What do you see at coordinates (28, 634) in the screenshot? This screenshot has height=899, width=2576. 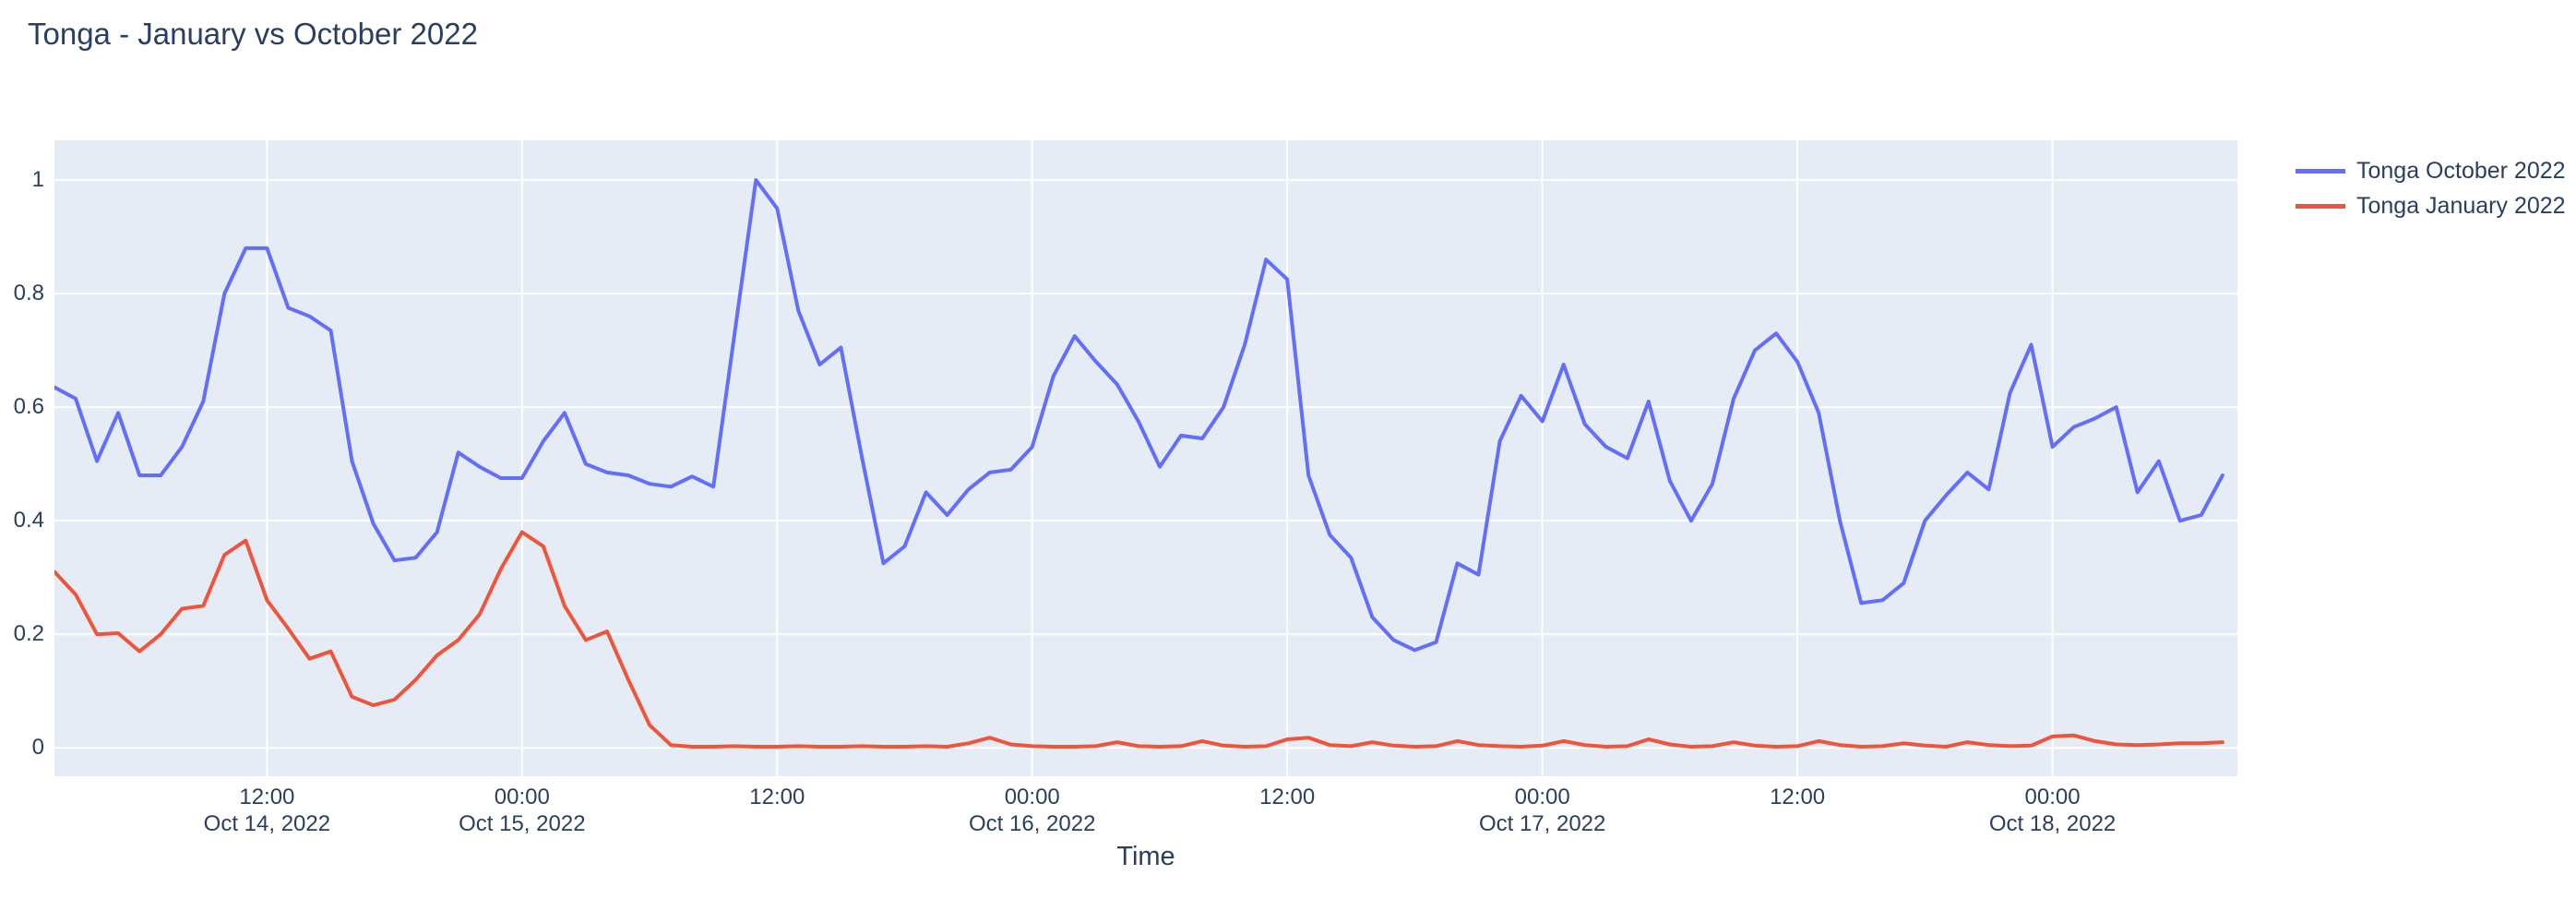 I see `y-tick-label: 0.2` at bounding box center [28, 634].